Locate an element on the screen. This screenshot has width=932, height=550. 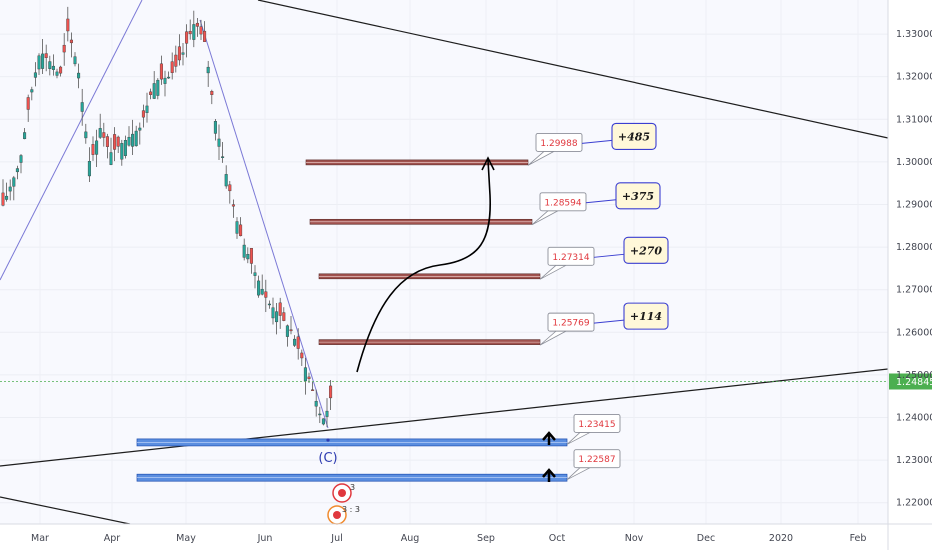
bottom-trendline is located at coordinates (65, 510).